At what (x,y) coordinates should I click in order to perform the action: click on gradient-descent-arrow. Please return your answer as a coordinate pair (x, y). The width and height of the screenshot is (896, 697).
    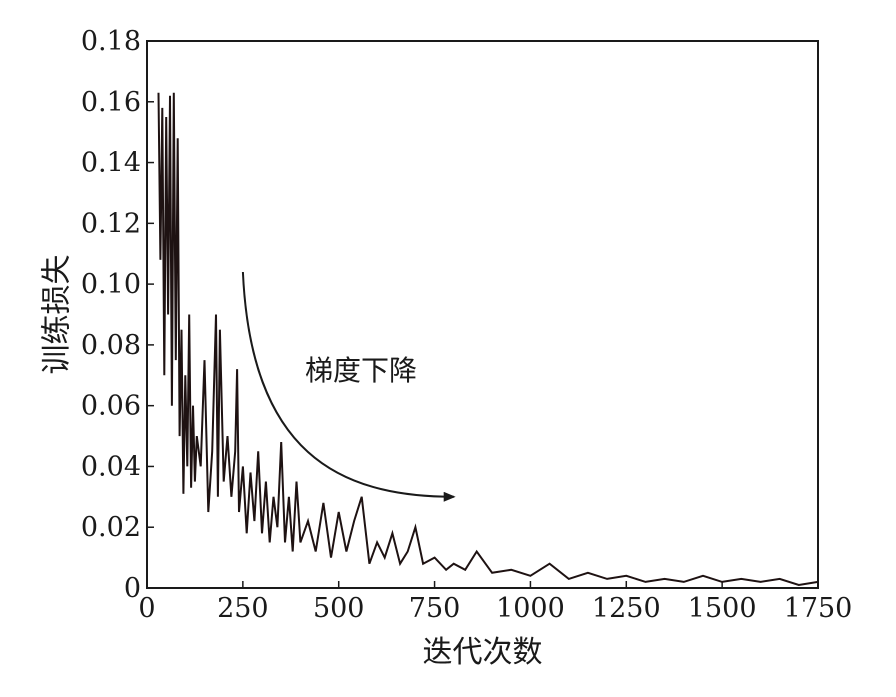
    Looking at the image, I should click on (348, 386).